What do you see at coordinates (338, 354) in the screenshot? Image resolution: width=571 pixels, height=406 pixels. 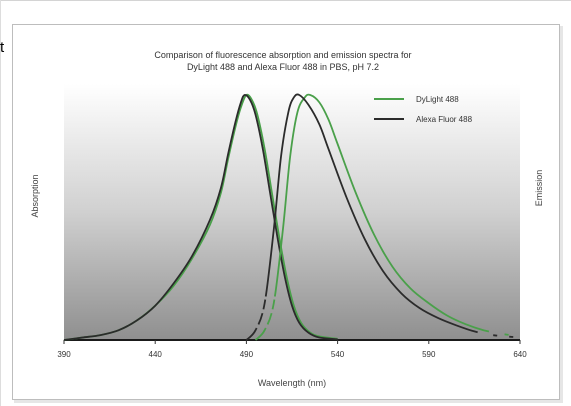 I see `x-tick-label: 540` at bounding box center [338, 354].